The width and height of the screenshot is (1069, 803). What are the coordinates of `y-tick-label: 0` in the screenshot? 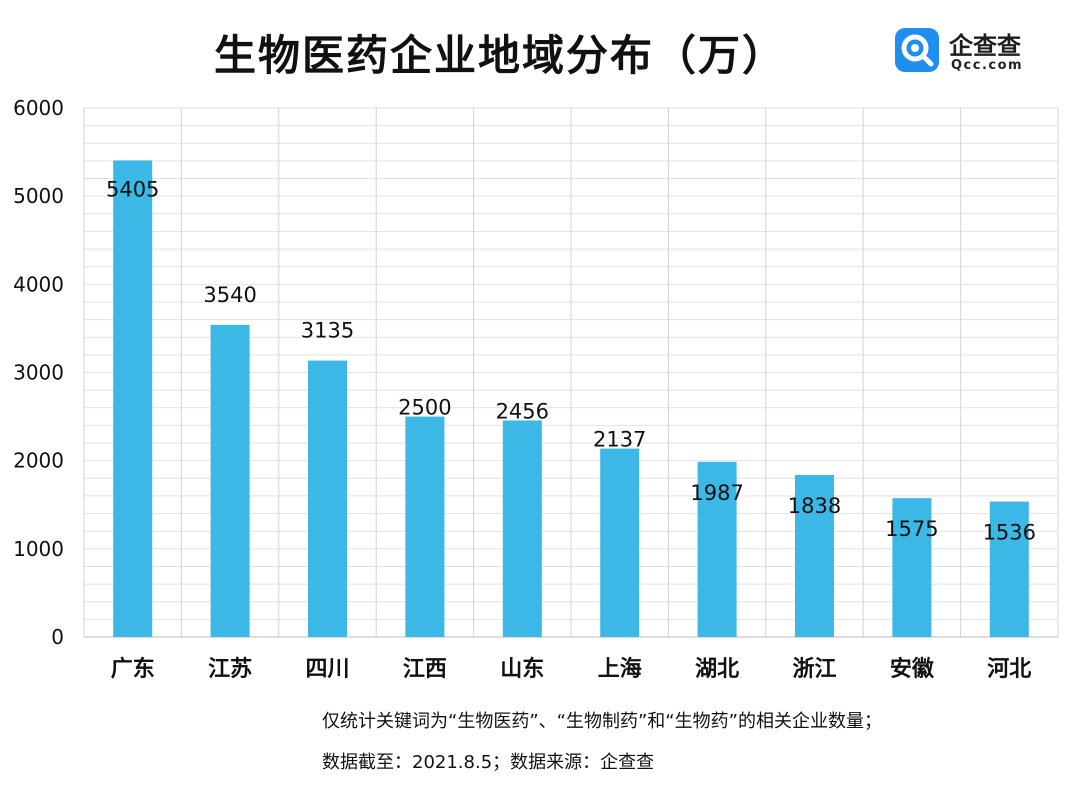 It's located at (57, 637).